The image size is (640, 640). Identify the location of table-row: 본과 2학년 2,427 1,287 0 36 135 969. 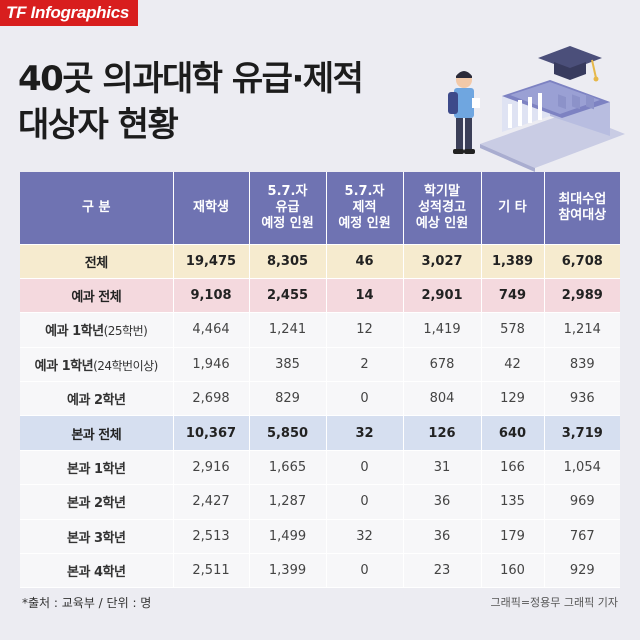
(320, 502).